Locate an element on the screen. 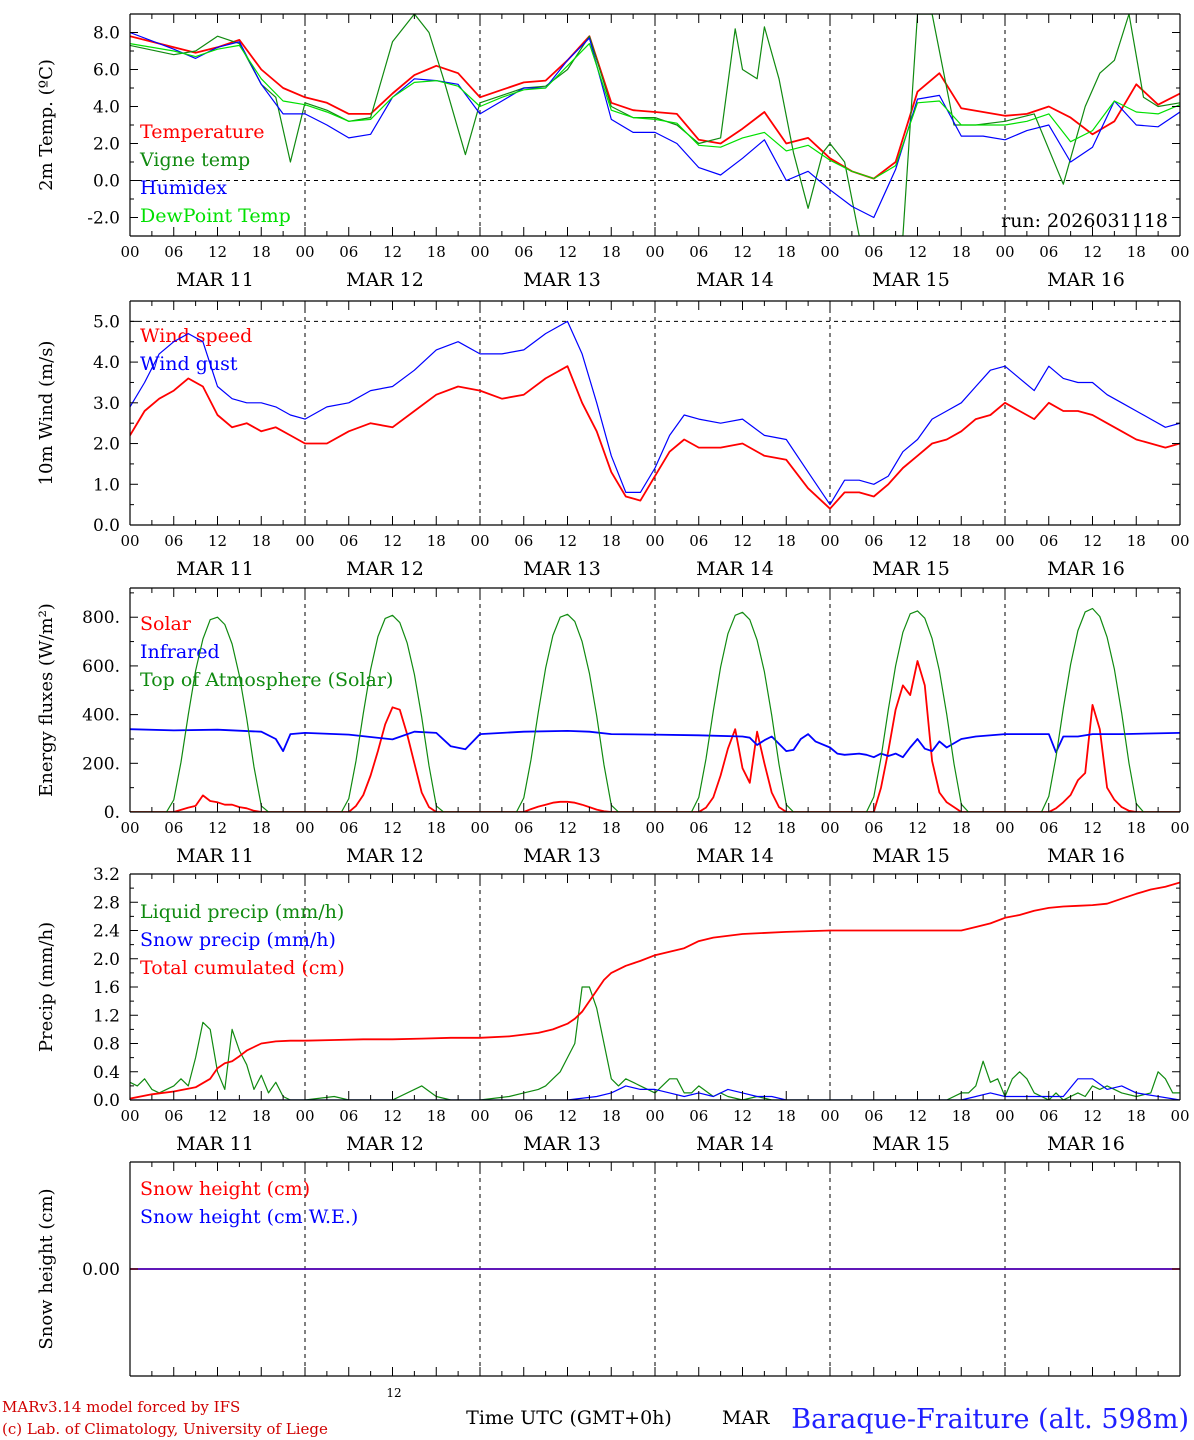  y-tick-label: 3.0 is located at coordinates (106, 404).